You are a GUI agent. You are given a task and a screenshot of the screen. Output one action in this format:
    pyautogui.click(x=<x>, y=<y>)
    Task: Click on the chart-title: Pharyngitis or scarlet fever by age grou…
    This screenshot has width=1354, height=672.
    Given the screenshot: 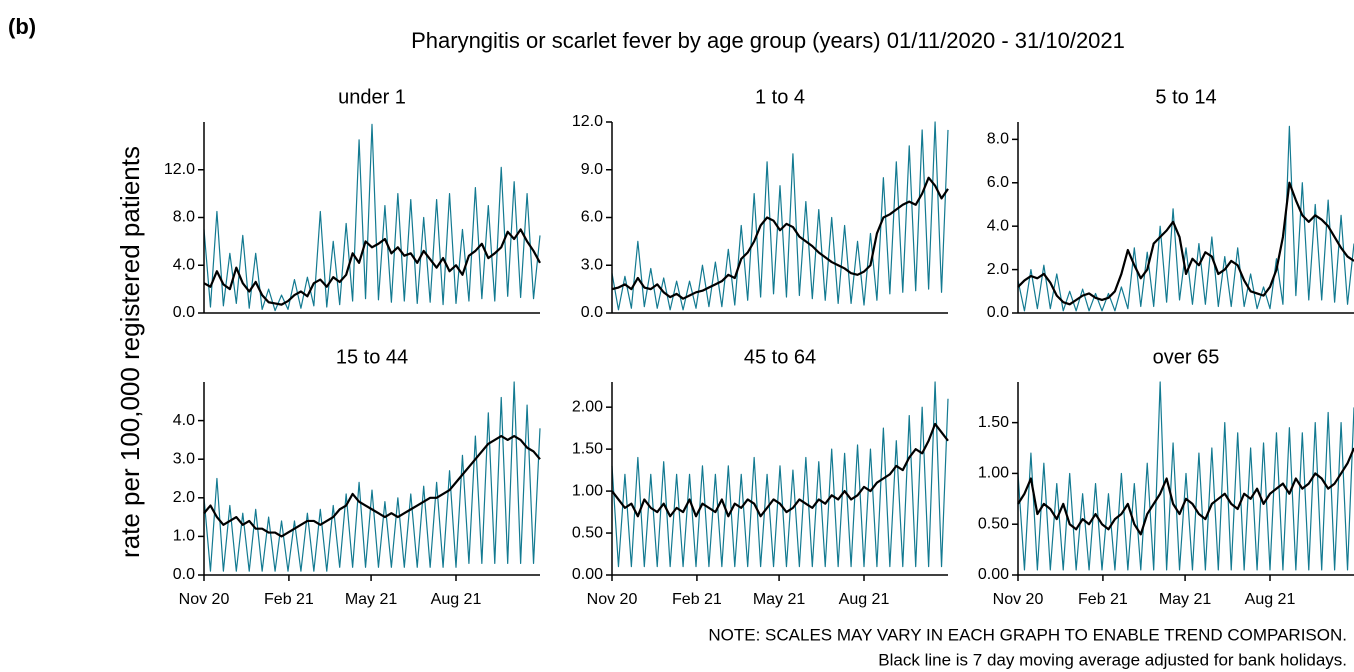 What is the action you would take?
    pyautogui.click(x=768, y=40)
    